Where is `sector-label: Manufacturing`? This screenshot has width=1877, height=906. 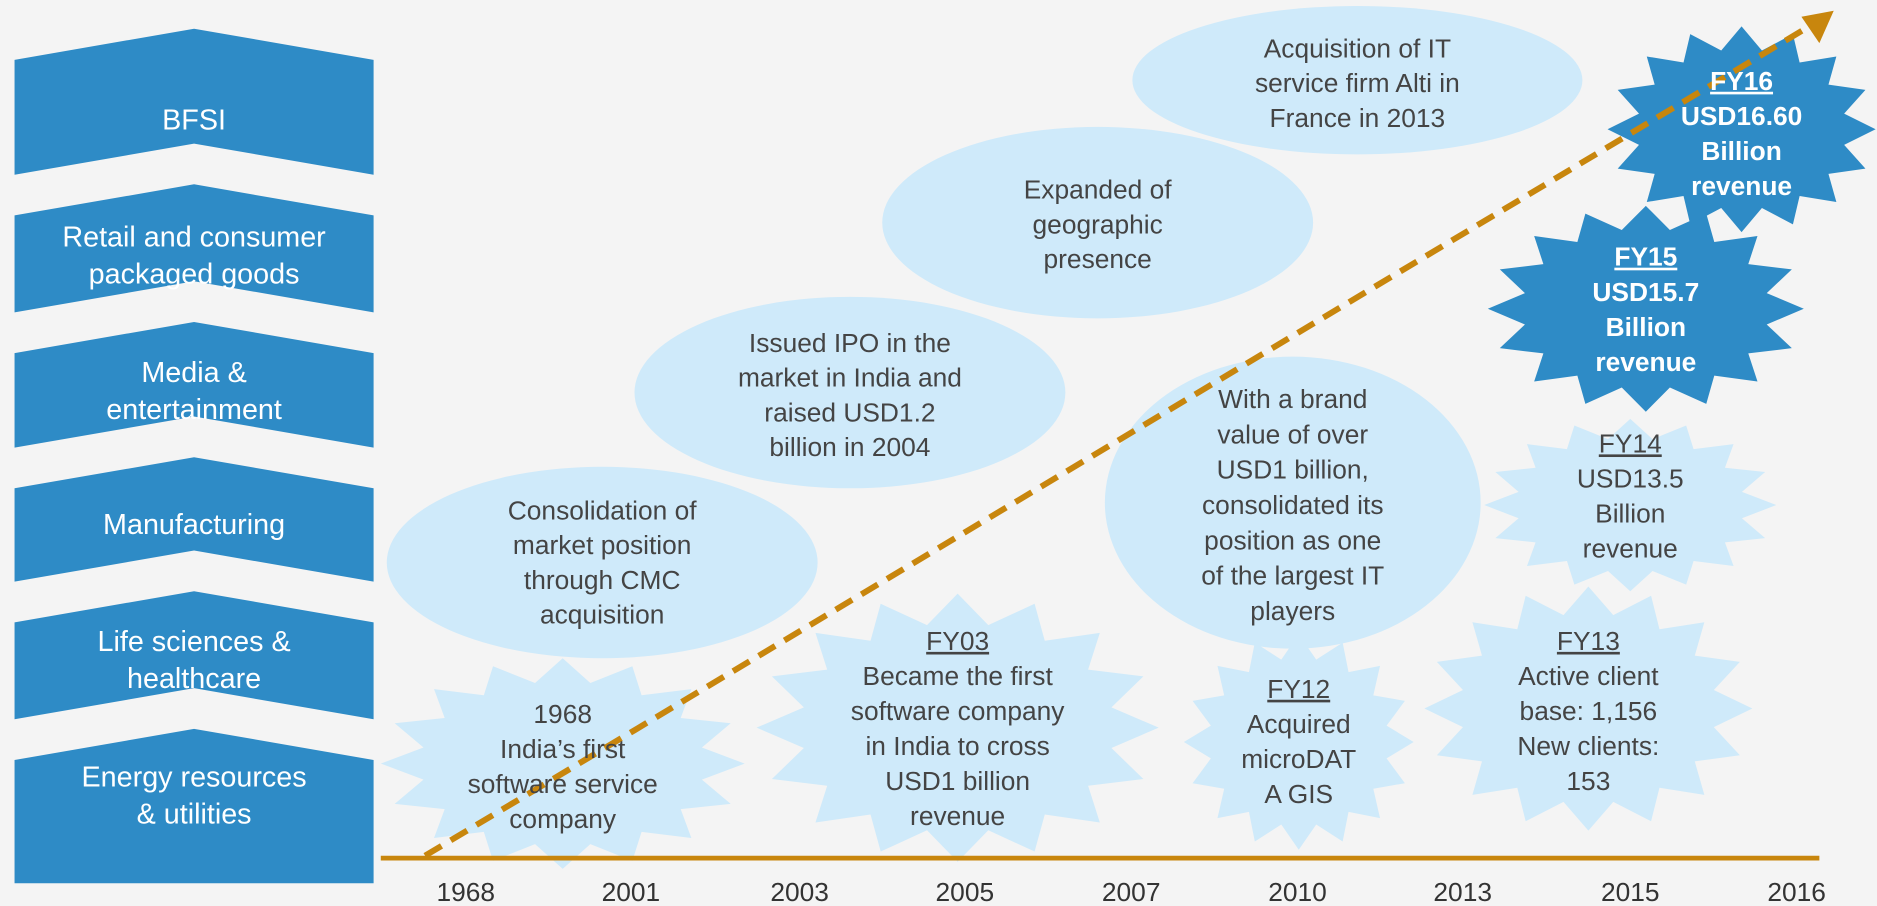
sector-label: Manufacturing is located at coordinates (194, 525).